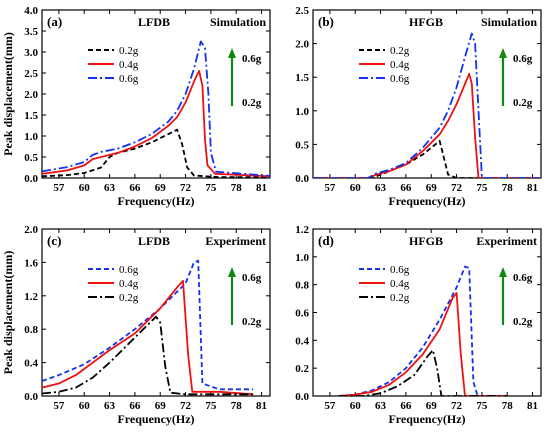 The width and height of the screenshot is (550, 434). What do you see at coordinates (326, 21) in the screenshot?
I see `panel-label: (b)` at bounding box center [326, 21].